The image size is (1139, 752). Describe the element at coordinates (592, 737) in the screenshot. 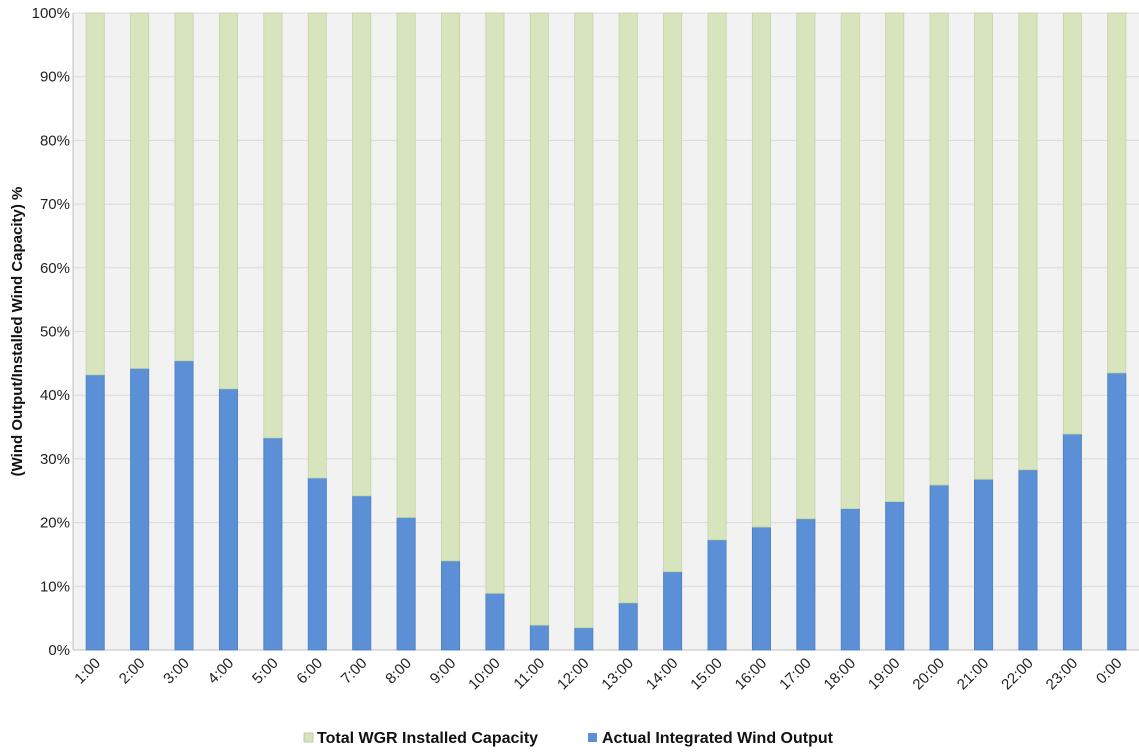

I see `legend-swatch-wind-output` at that location.